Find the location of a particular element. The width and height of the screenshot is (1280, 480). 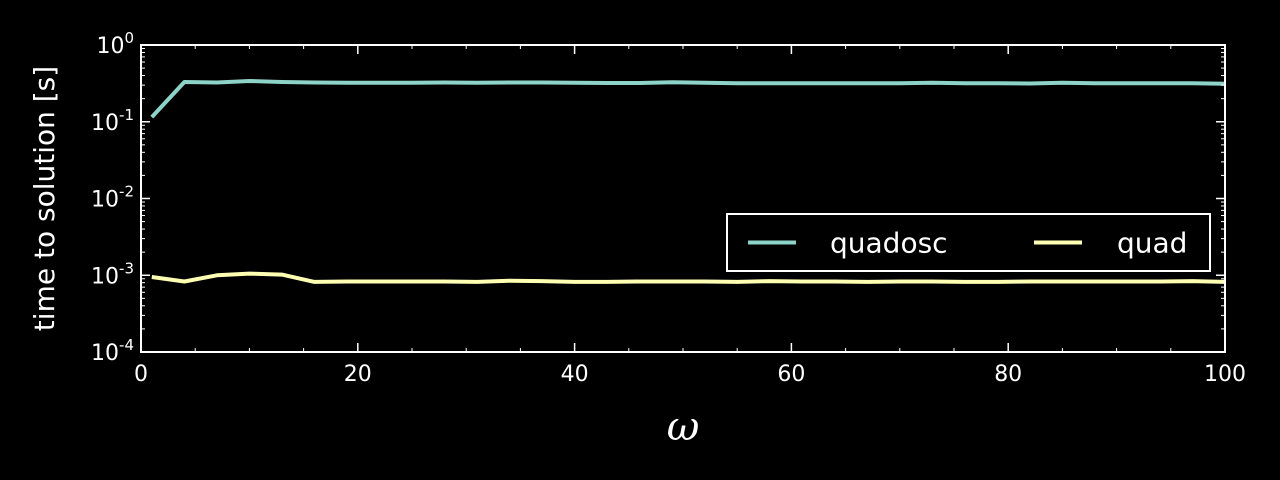

y-tick-label: 10⁻¹ is located at coordinates (112, 121).